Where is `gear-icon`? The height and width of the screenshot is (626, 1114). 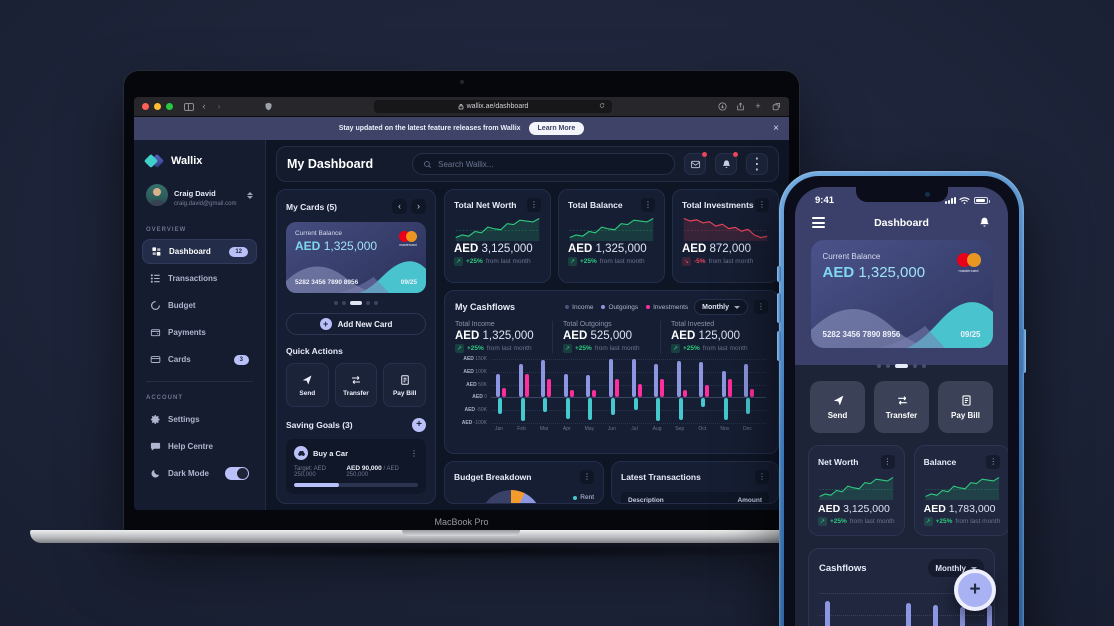
gear-icon is located at coordinates (155, 419).